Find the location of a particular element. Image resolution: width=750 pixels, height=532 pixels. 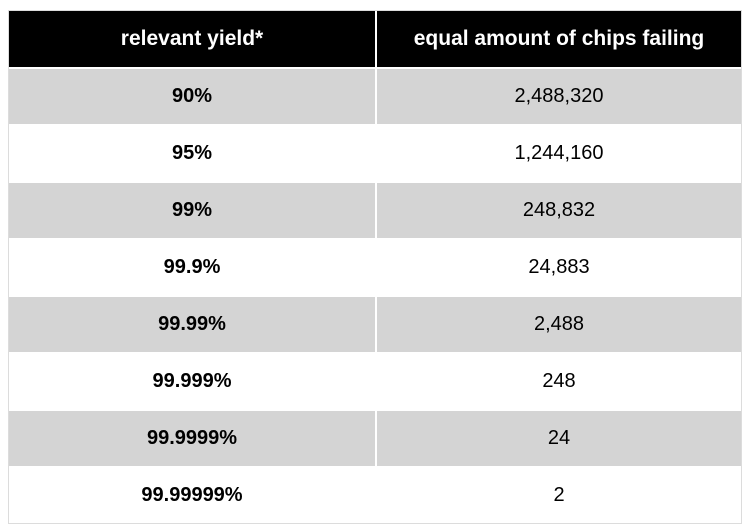

table-row: 99.9999% 24 is located at coordinates (375, 437).